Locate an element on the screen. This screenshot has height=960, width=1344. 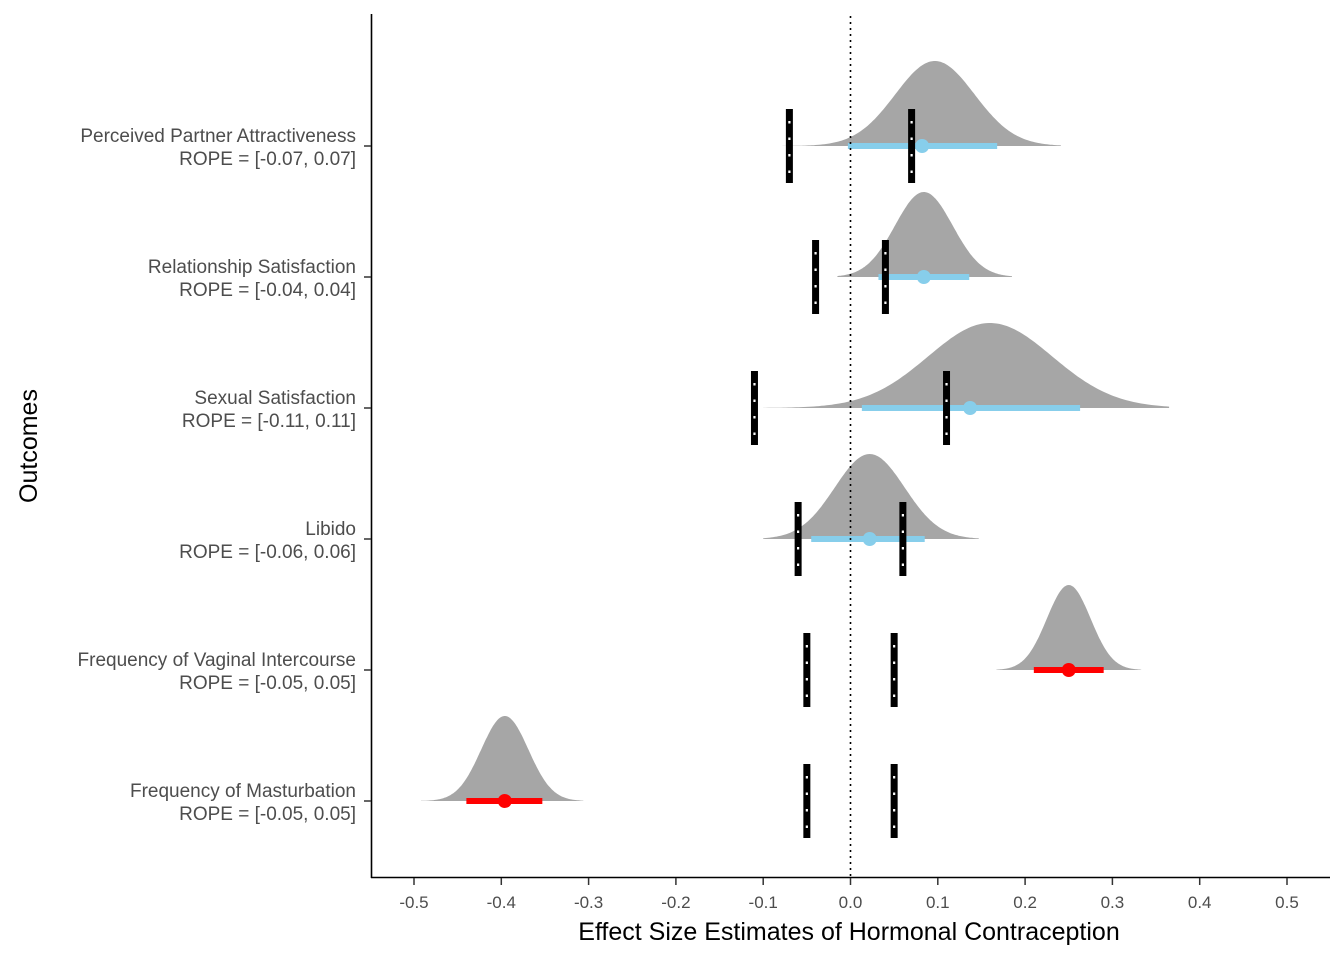
rope-layer is located at coordinates (850, 473).